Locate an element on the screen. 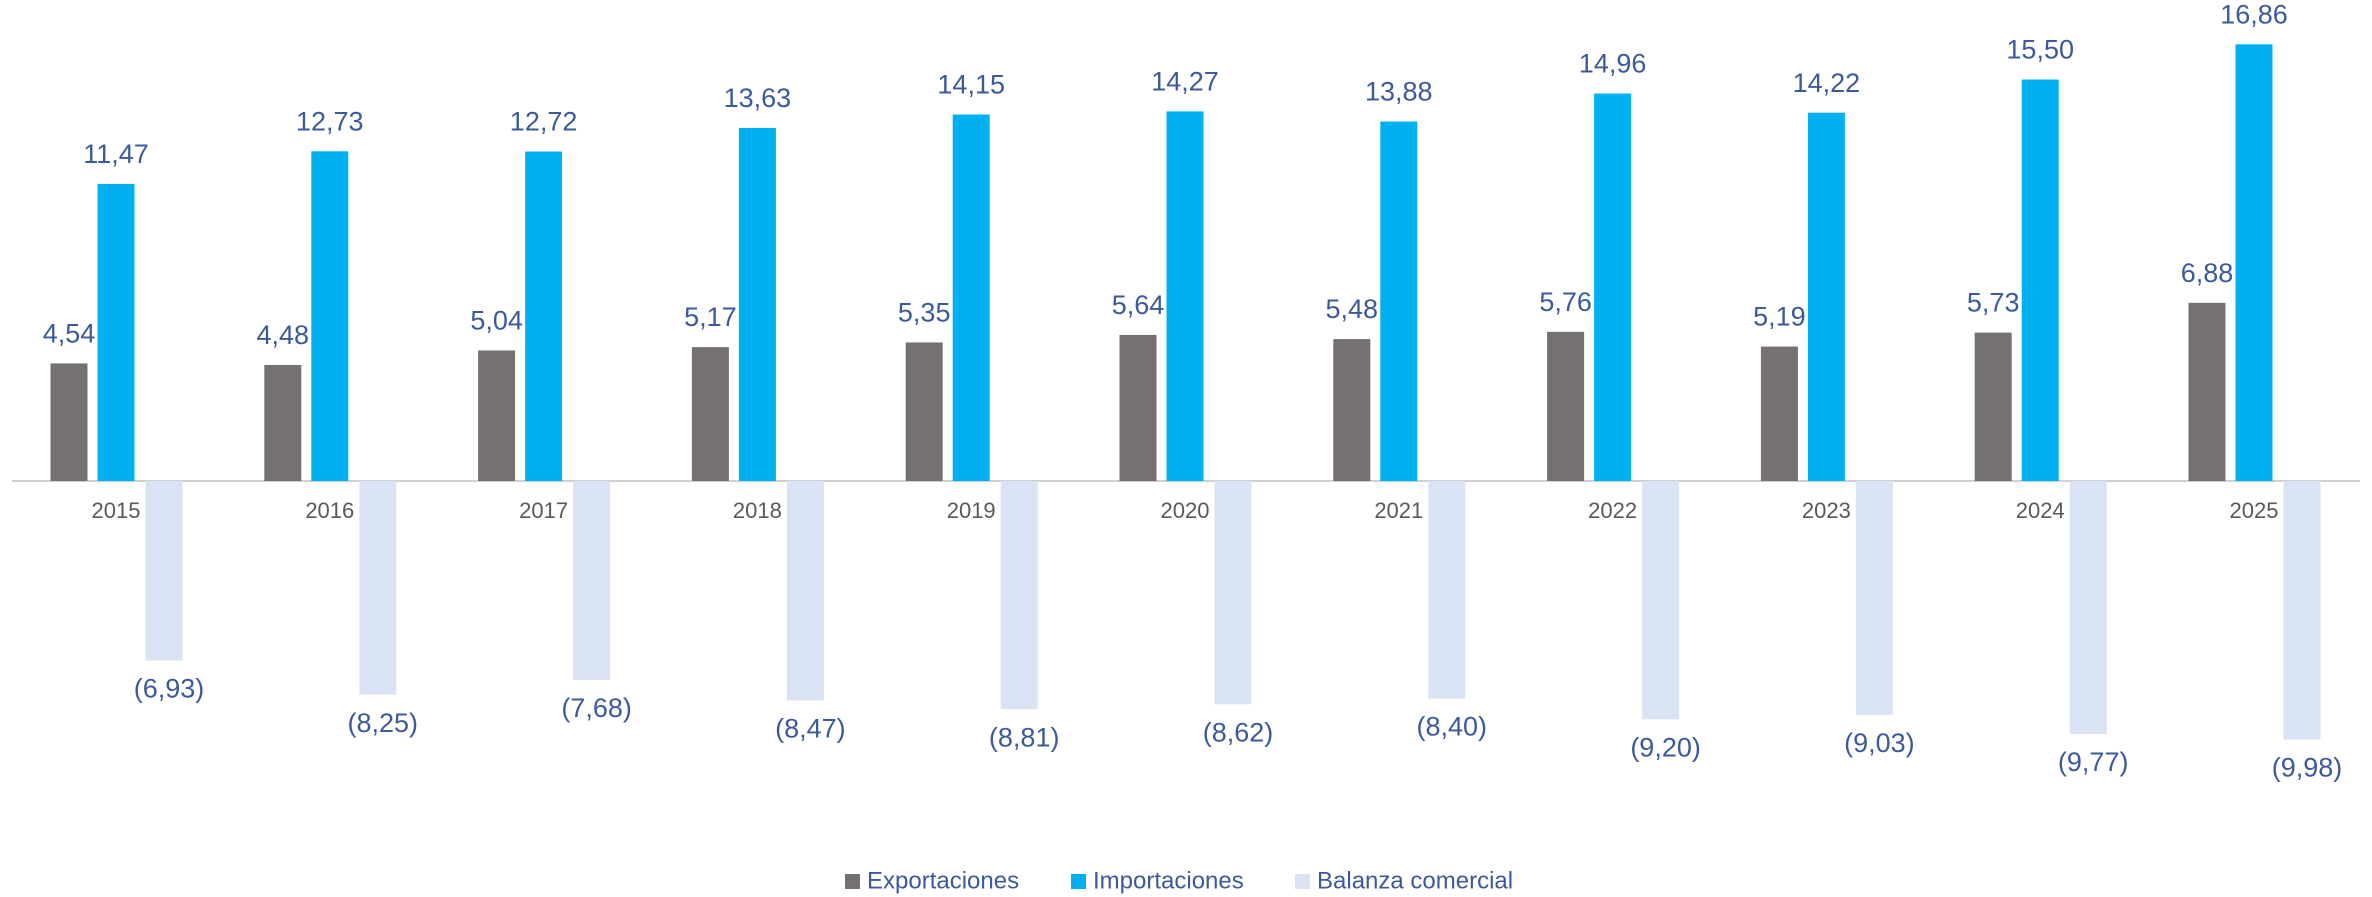 The image size is (2372, 897). data-label: 14,15 is located at coordinates (971, 85).